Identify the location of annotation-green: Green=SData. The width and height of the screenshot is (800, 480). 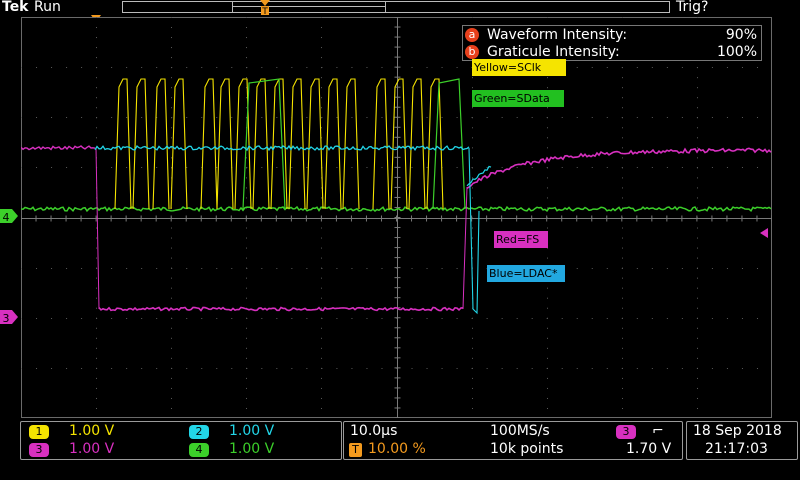
(518, 98).